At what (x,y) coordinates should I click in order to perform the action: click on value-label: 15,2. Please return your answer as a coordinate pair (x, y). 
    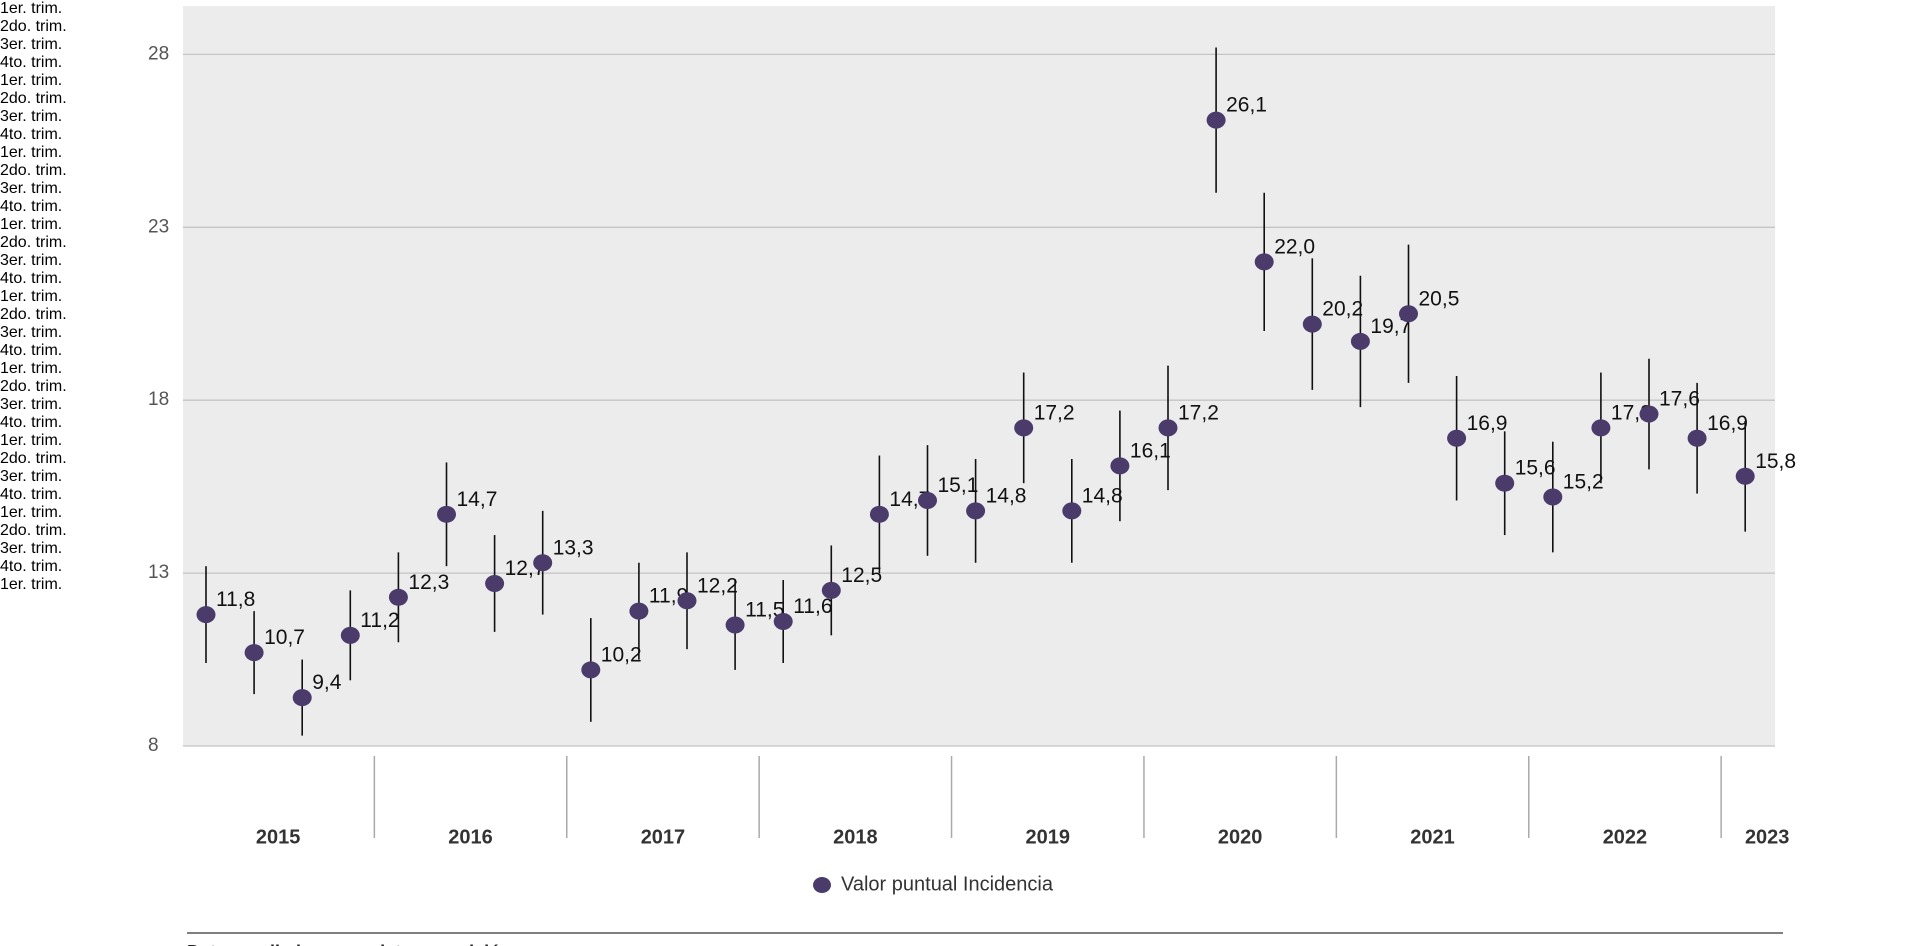
    Looking at the image, I should click on (1583, 482).